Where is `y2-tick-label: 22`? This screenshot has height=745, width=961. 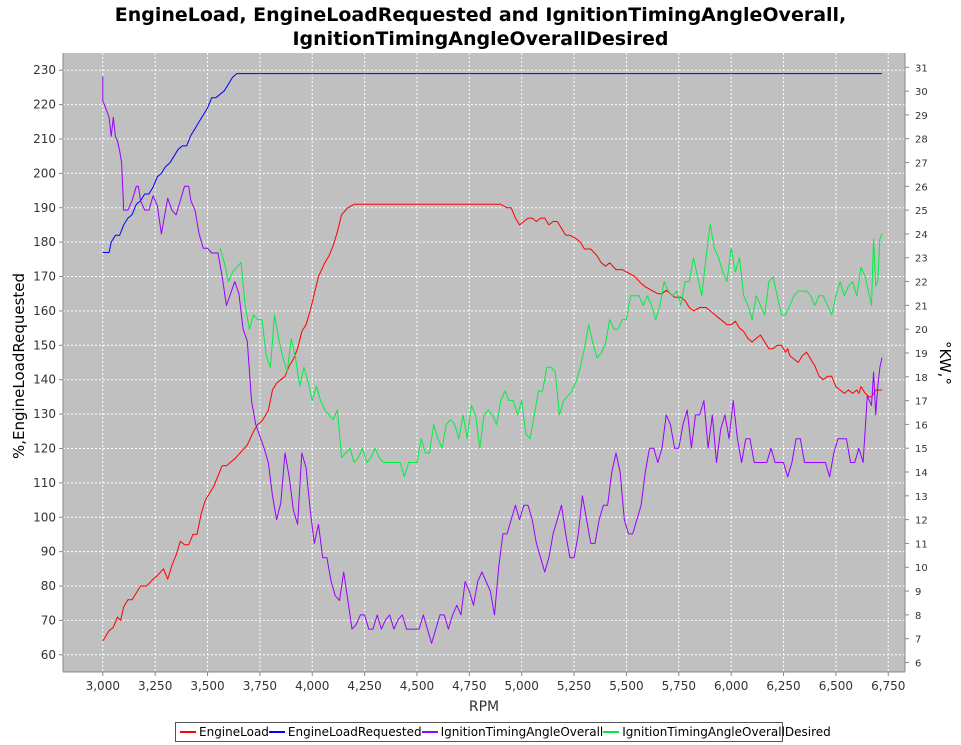 y2-tick-label: 22 is located at coordinates (921, 283).